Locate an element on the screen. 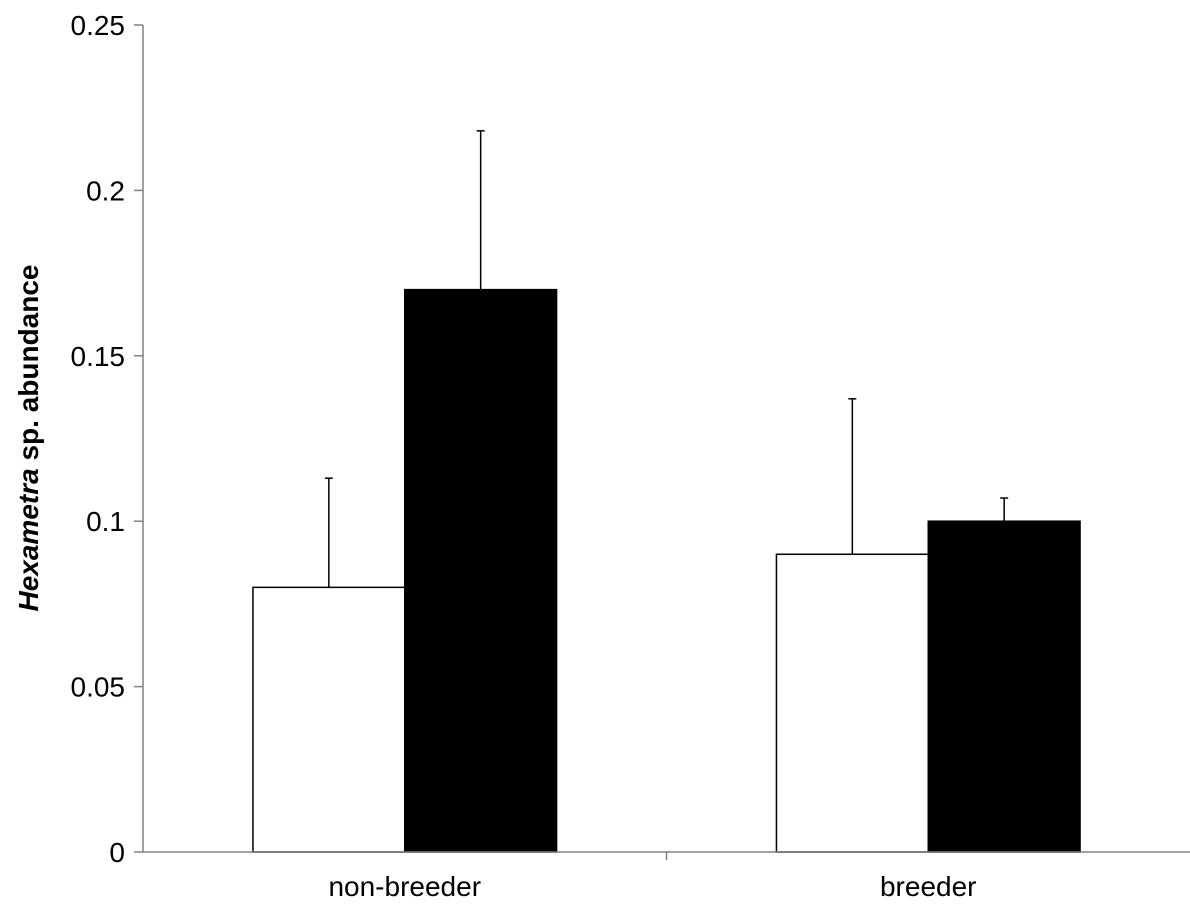 The height and width of the screenshot is (910, 1190). y-tick-label: 0 is located at coordinates (117, 852).